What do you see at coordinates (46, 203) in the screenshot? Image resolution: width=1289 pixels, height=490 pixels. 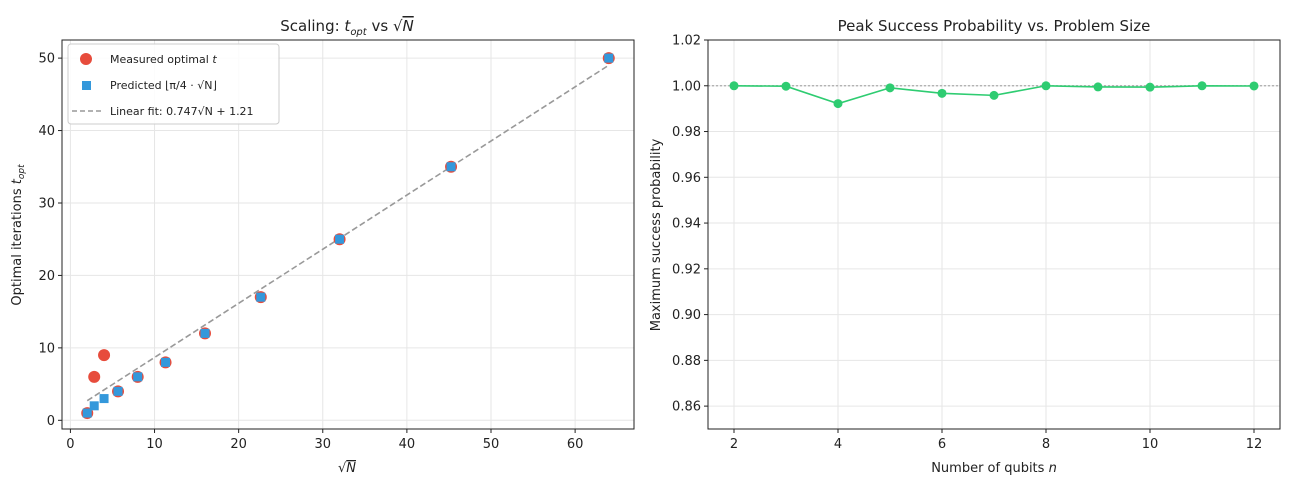 I see `y-tick-label: 30` at bounding box center [46, 203].